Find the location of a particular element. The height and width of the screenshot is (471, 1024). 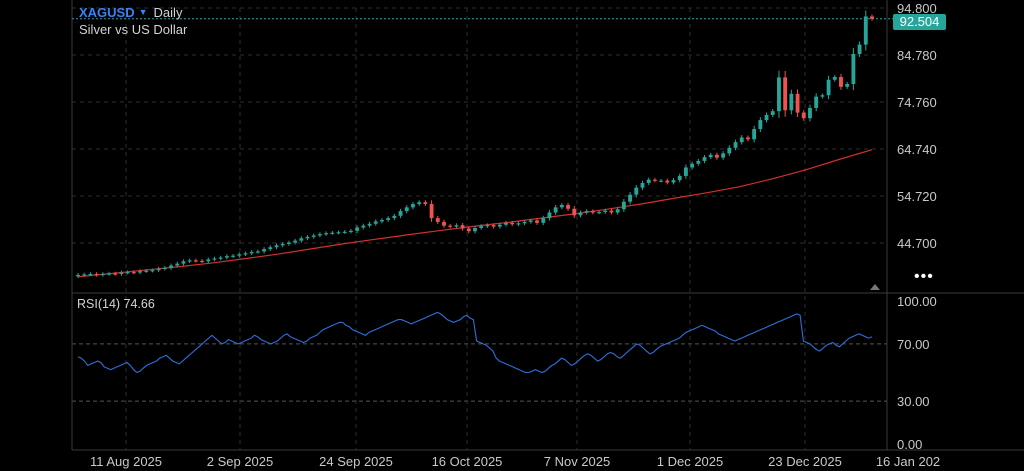

rsi-line is located at coordinates (475, 342).